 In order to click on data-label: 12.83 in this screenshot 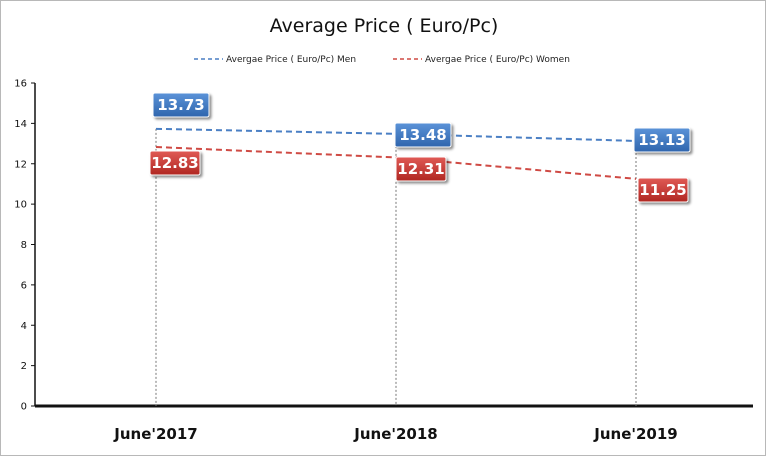, I will do `click(175, 163)`.